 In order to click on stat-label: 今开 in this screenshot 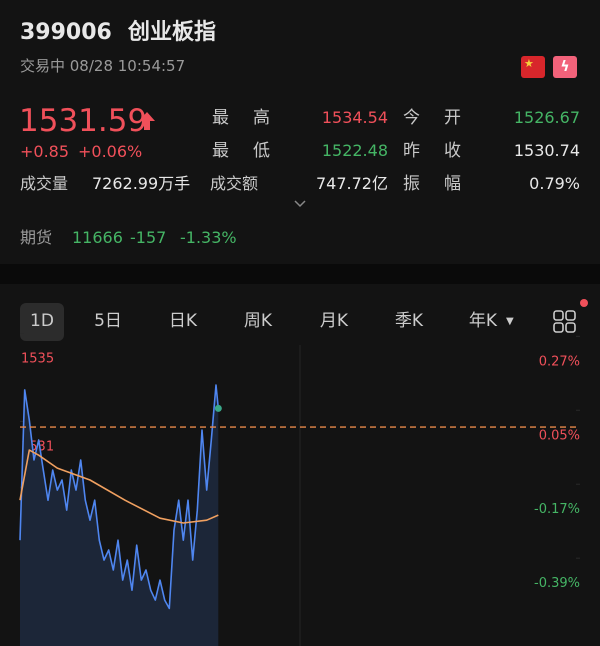, I will do `click(444, 118)`.